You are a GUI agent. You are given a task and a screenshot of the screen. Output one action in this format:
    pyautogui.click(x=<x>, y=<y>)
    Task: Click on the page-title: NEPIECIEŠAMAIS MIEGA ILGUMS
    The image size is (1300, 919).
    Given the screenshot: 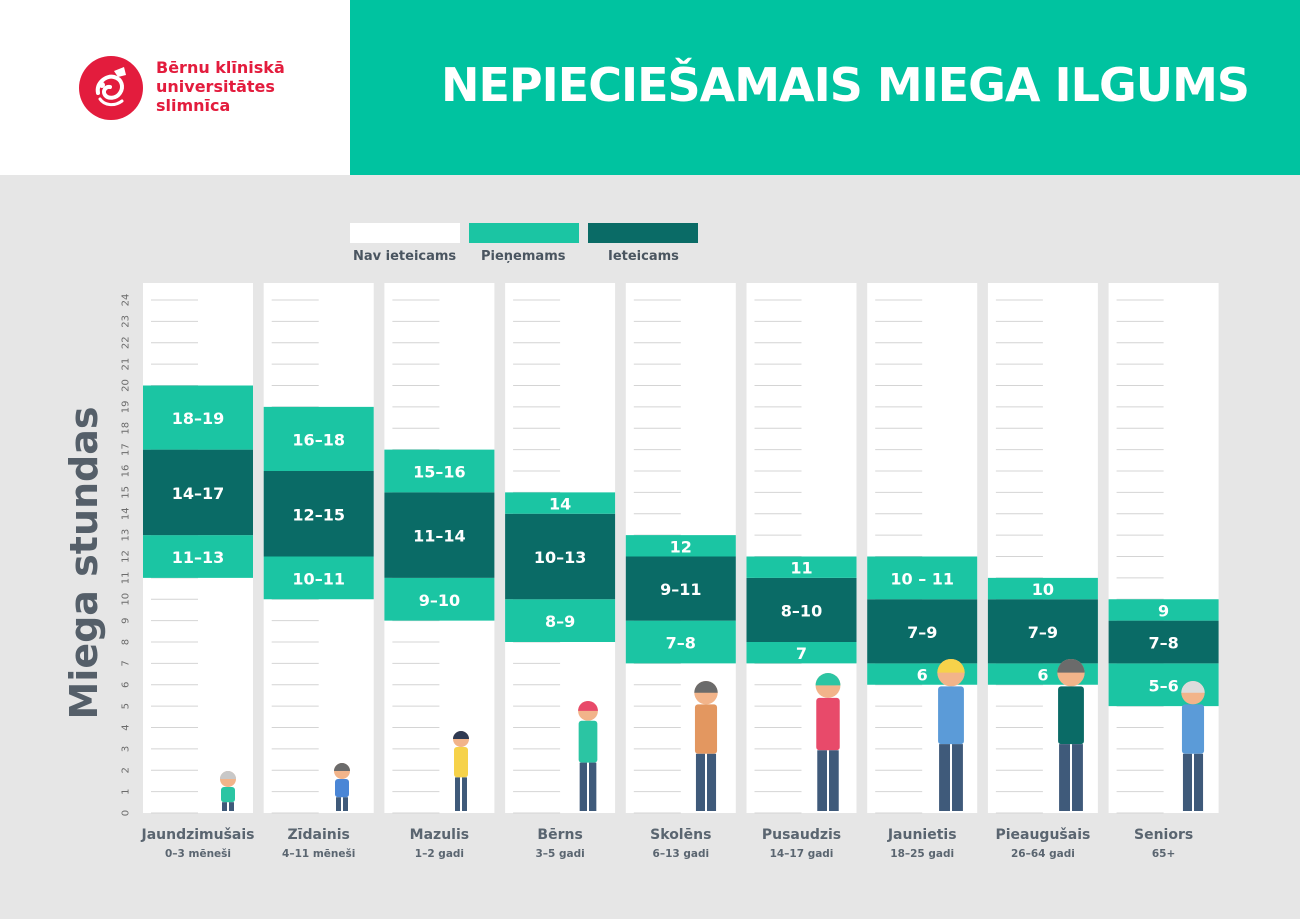 What is the action you would take?
    pyautogui.click(x=845, y=85)
    